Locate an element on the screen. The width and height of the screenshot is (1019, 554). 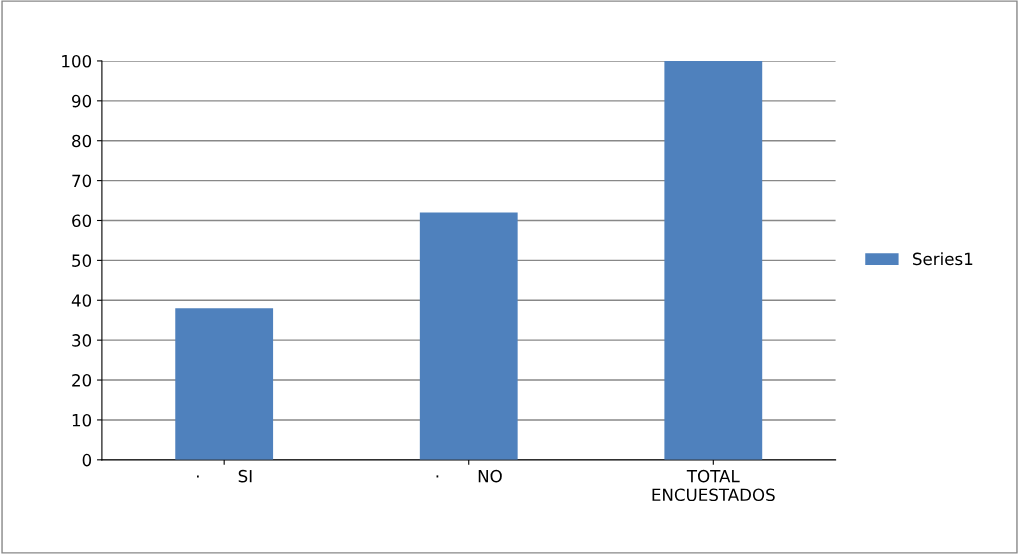
y-tick-label: 30 is located at coordinates (82, 340).